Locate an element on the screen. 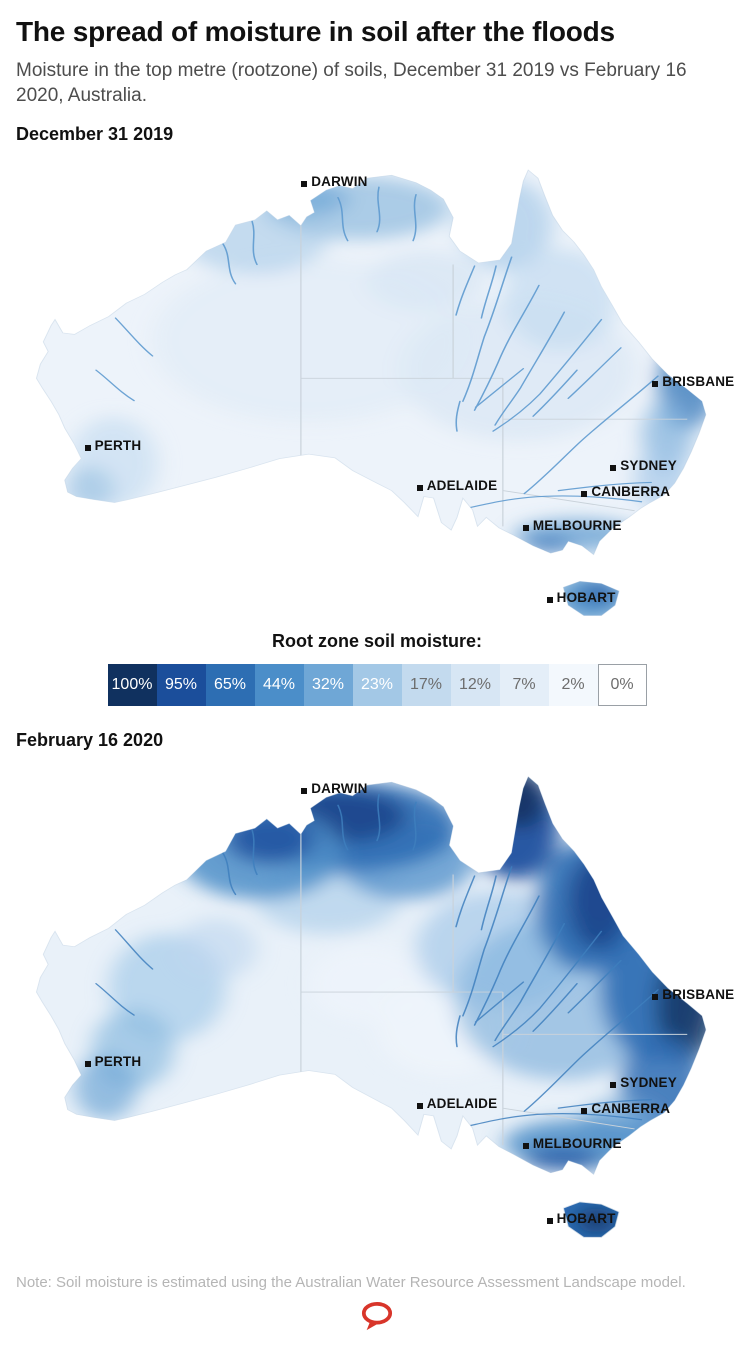 The height and width of the screenshot is (1370, 754). legend-swatch-12: 12% is located at coordinates (475, 685).